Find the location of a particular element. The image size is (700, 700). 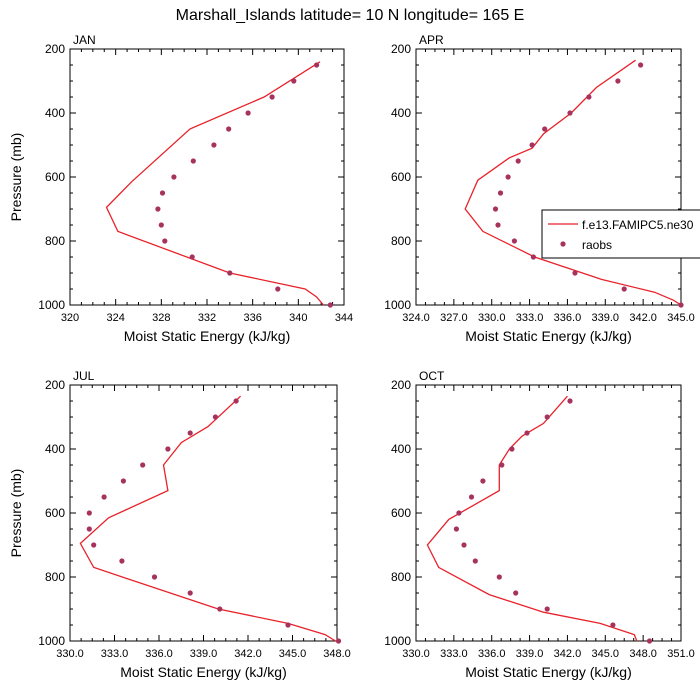

oct-ytick-label: 200 is located at coordinates (401, 385).